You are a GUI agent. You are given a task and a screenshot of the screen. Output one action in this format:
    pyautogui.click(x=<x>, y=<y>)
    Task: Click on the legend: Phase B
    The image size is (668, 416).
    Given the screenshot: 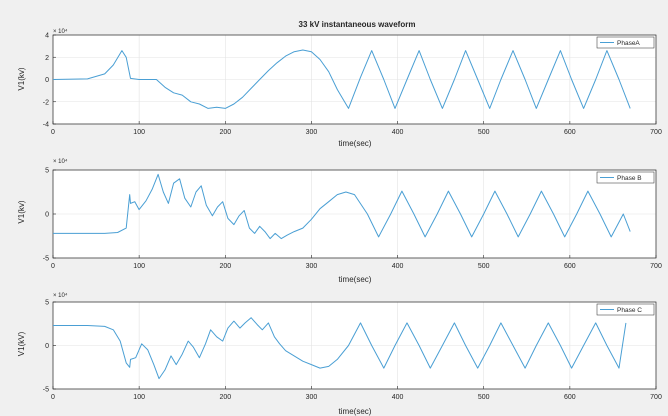 What is the action you would take?
    pyautogui.click(x=625, y=177)
    